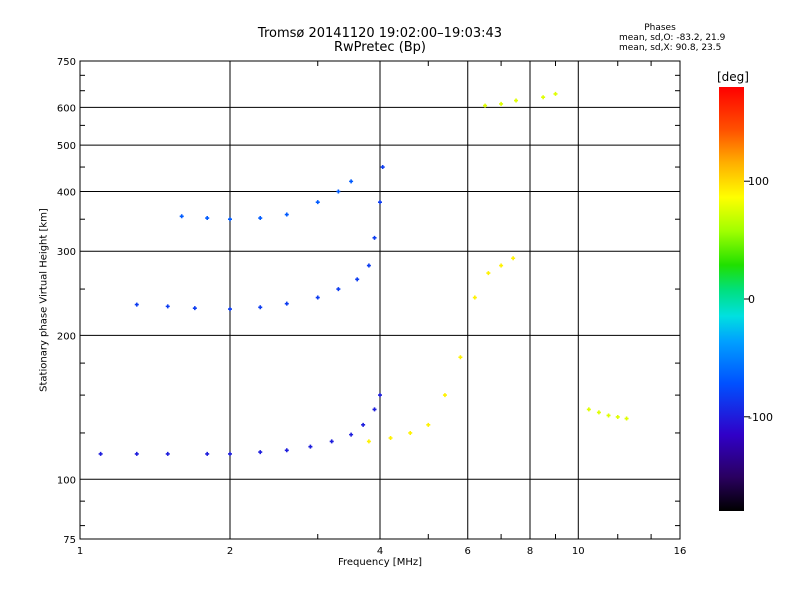  What do you see at coordinates (66, 146) in the screenshot?
I see `y-tick-label: 500` at bounding box center [66, 146].